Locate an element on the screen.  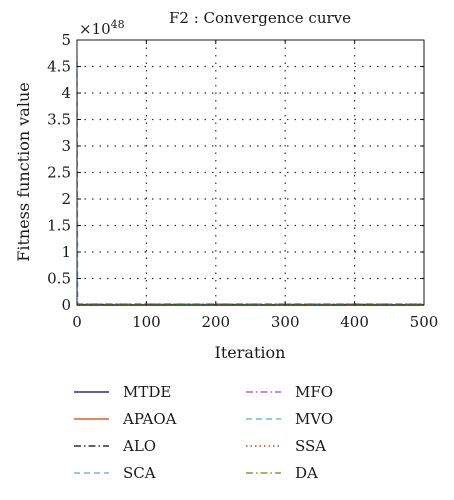
x-tick-label: 100 is located at coordinates (146, 322).